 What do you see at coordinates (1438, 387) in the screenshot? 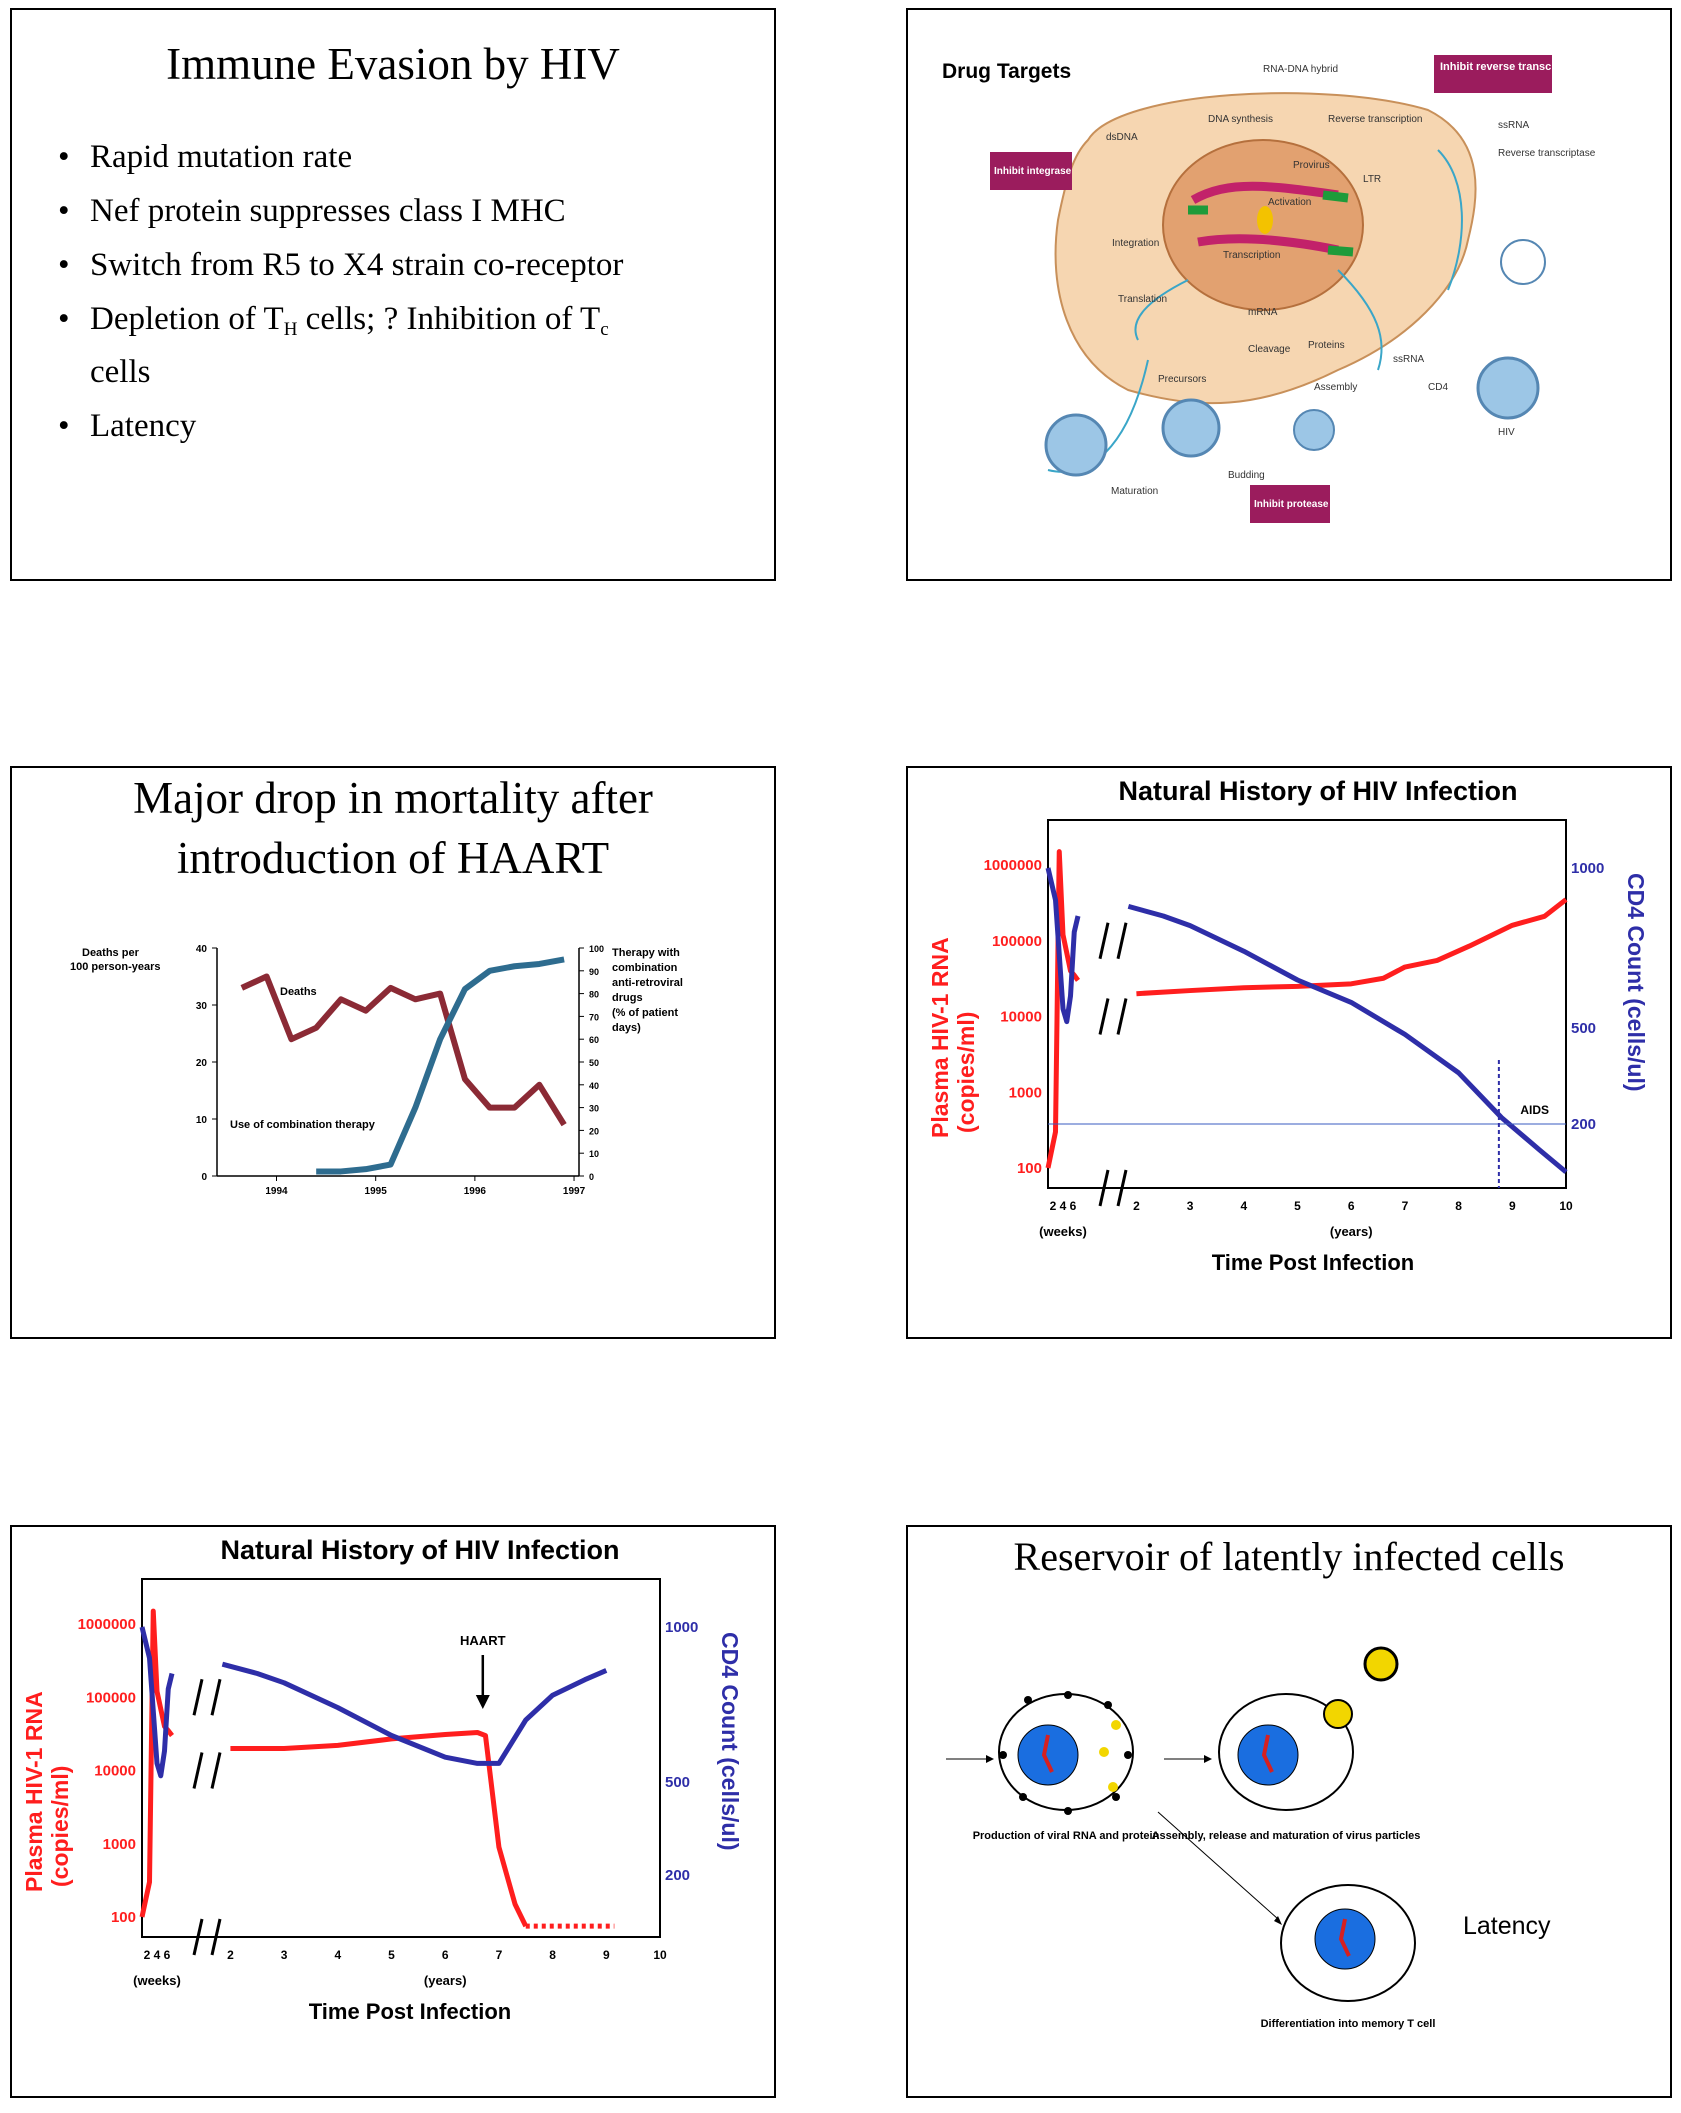
I see `label: CD4` at bounding box center [1438, 387].